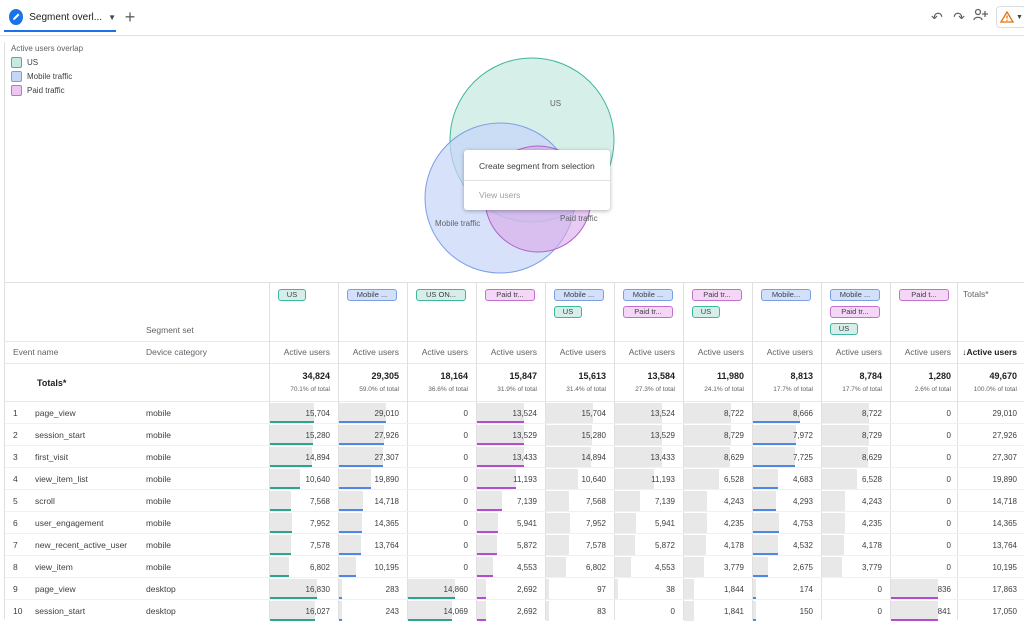 This screenshot has height=621, width=1024. What do you see at coordinates (46, 90) in the screenshot?
I see `legend-label: Paid traffic` at bounding box center [46, 90].